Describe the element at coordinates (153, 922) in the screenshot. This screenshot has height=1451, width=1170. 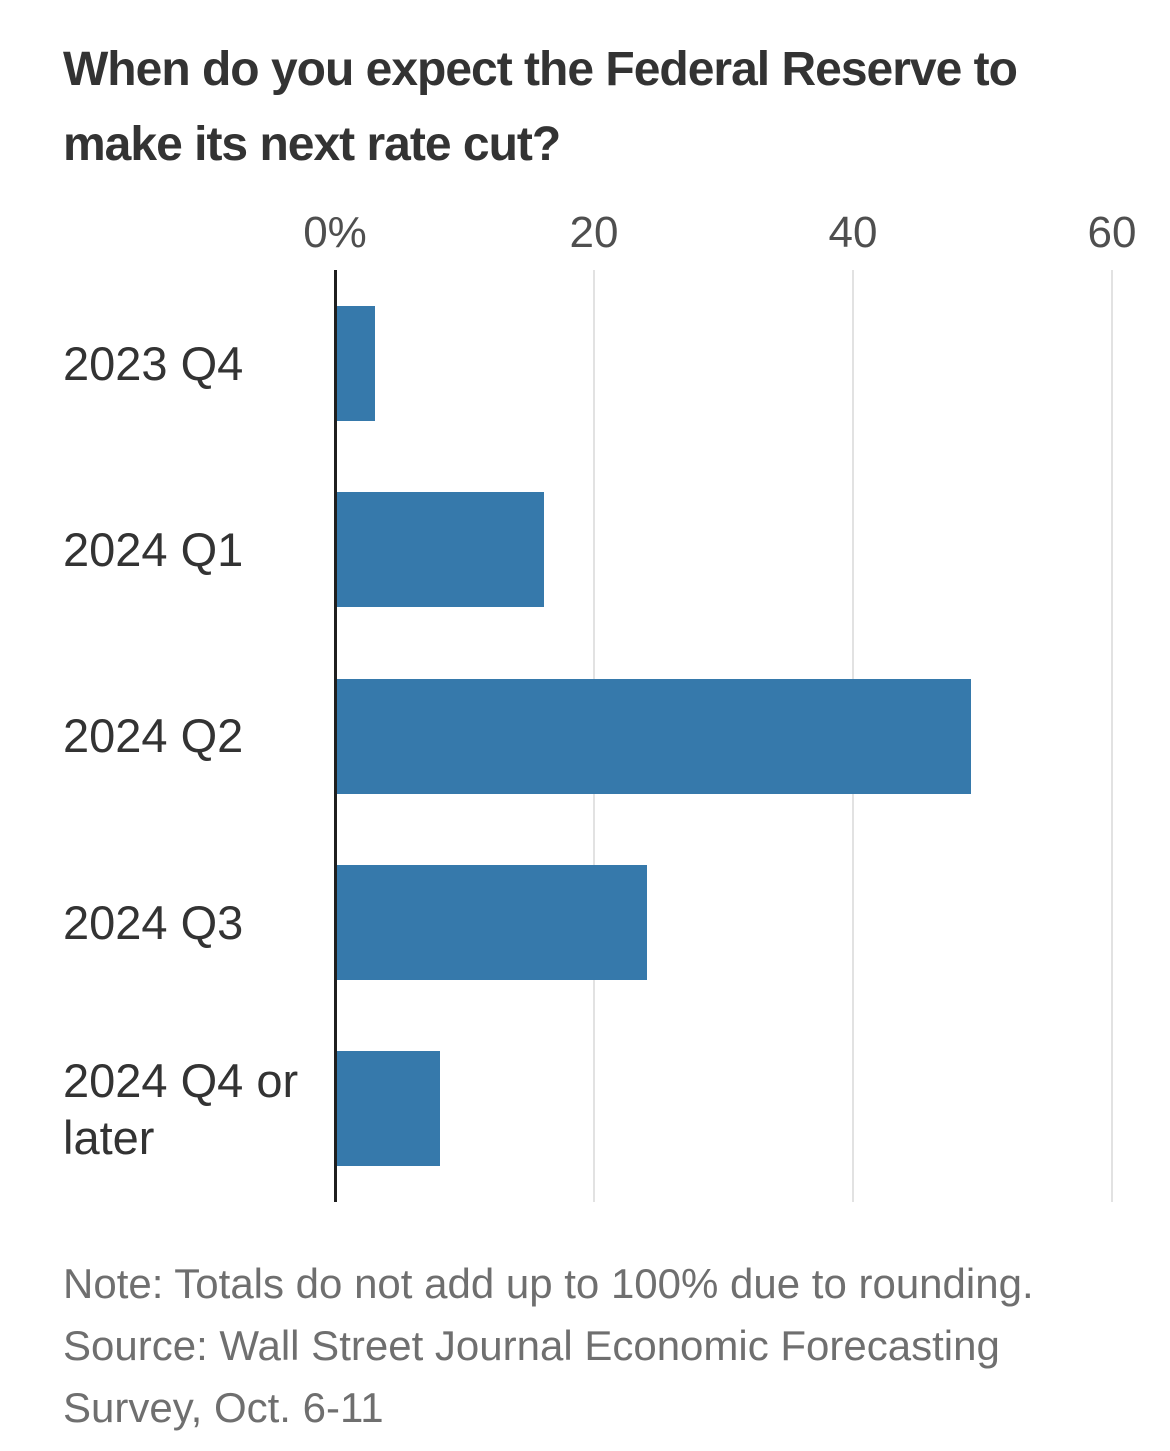
I see `category-label: 2024 Q3` at that location.